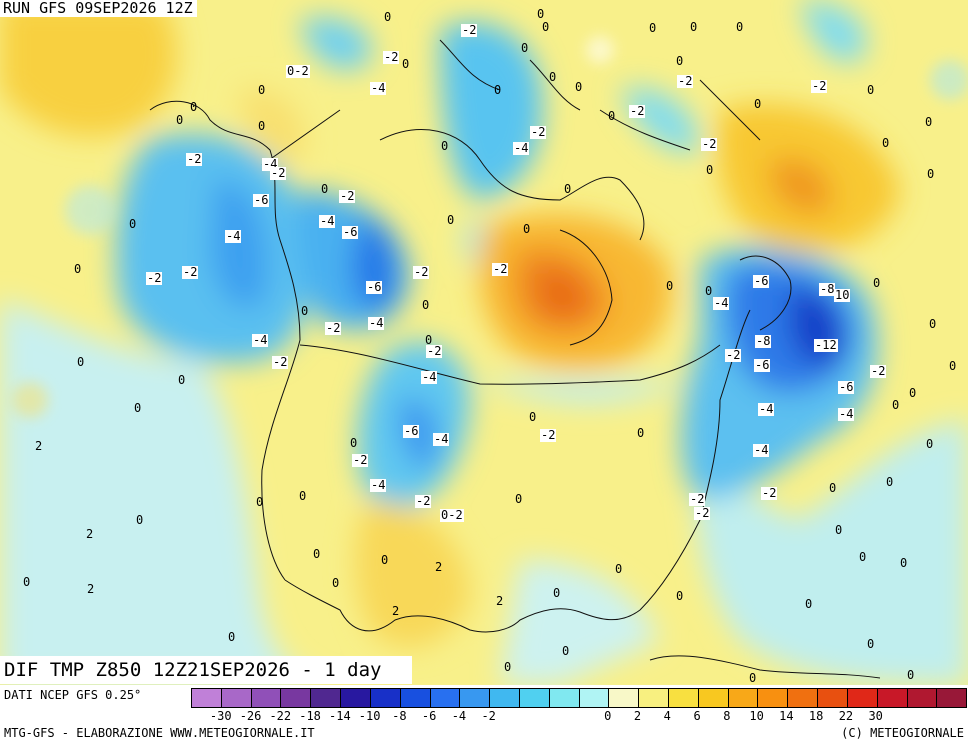 This screenshot has width=968, height=745. Describe the element at coordinates (902, 733) in the screenshot. I see `copyright-label: (C) METEOGIORNALE` at that location.